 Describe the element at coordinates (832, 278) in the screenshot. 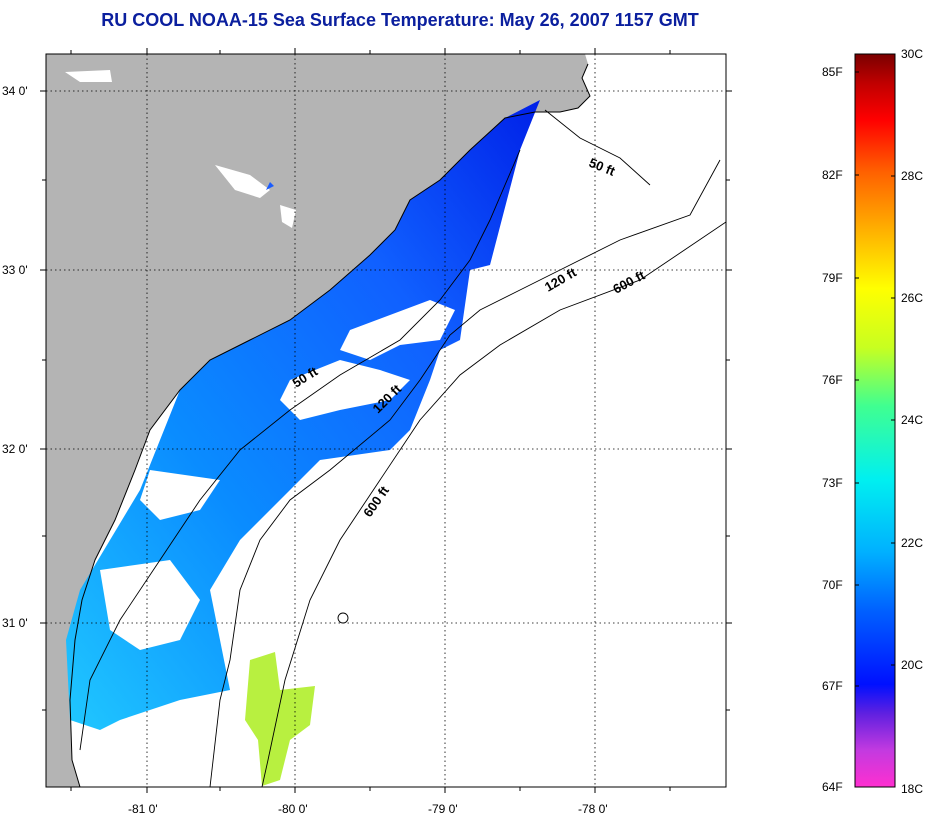

I see `colorbar-f-label: 79F` at that location.